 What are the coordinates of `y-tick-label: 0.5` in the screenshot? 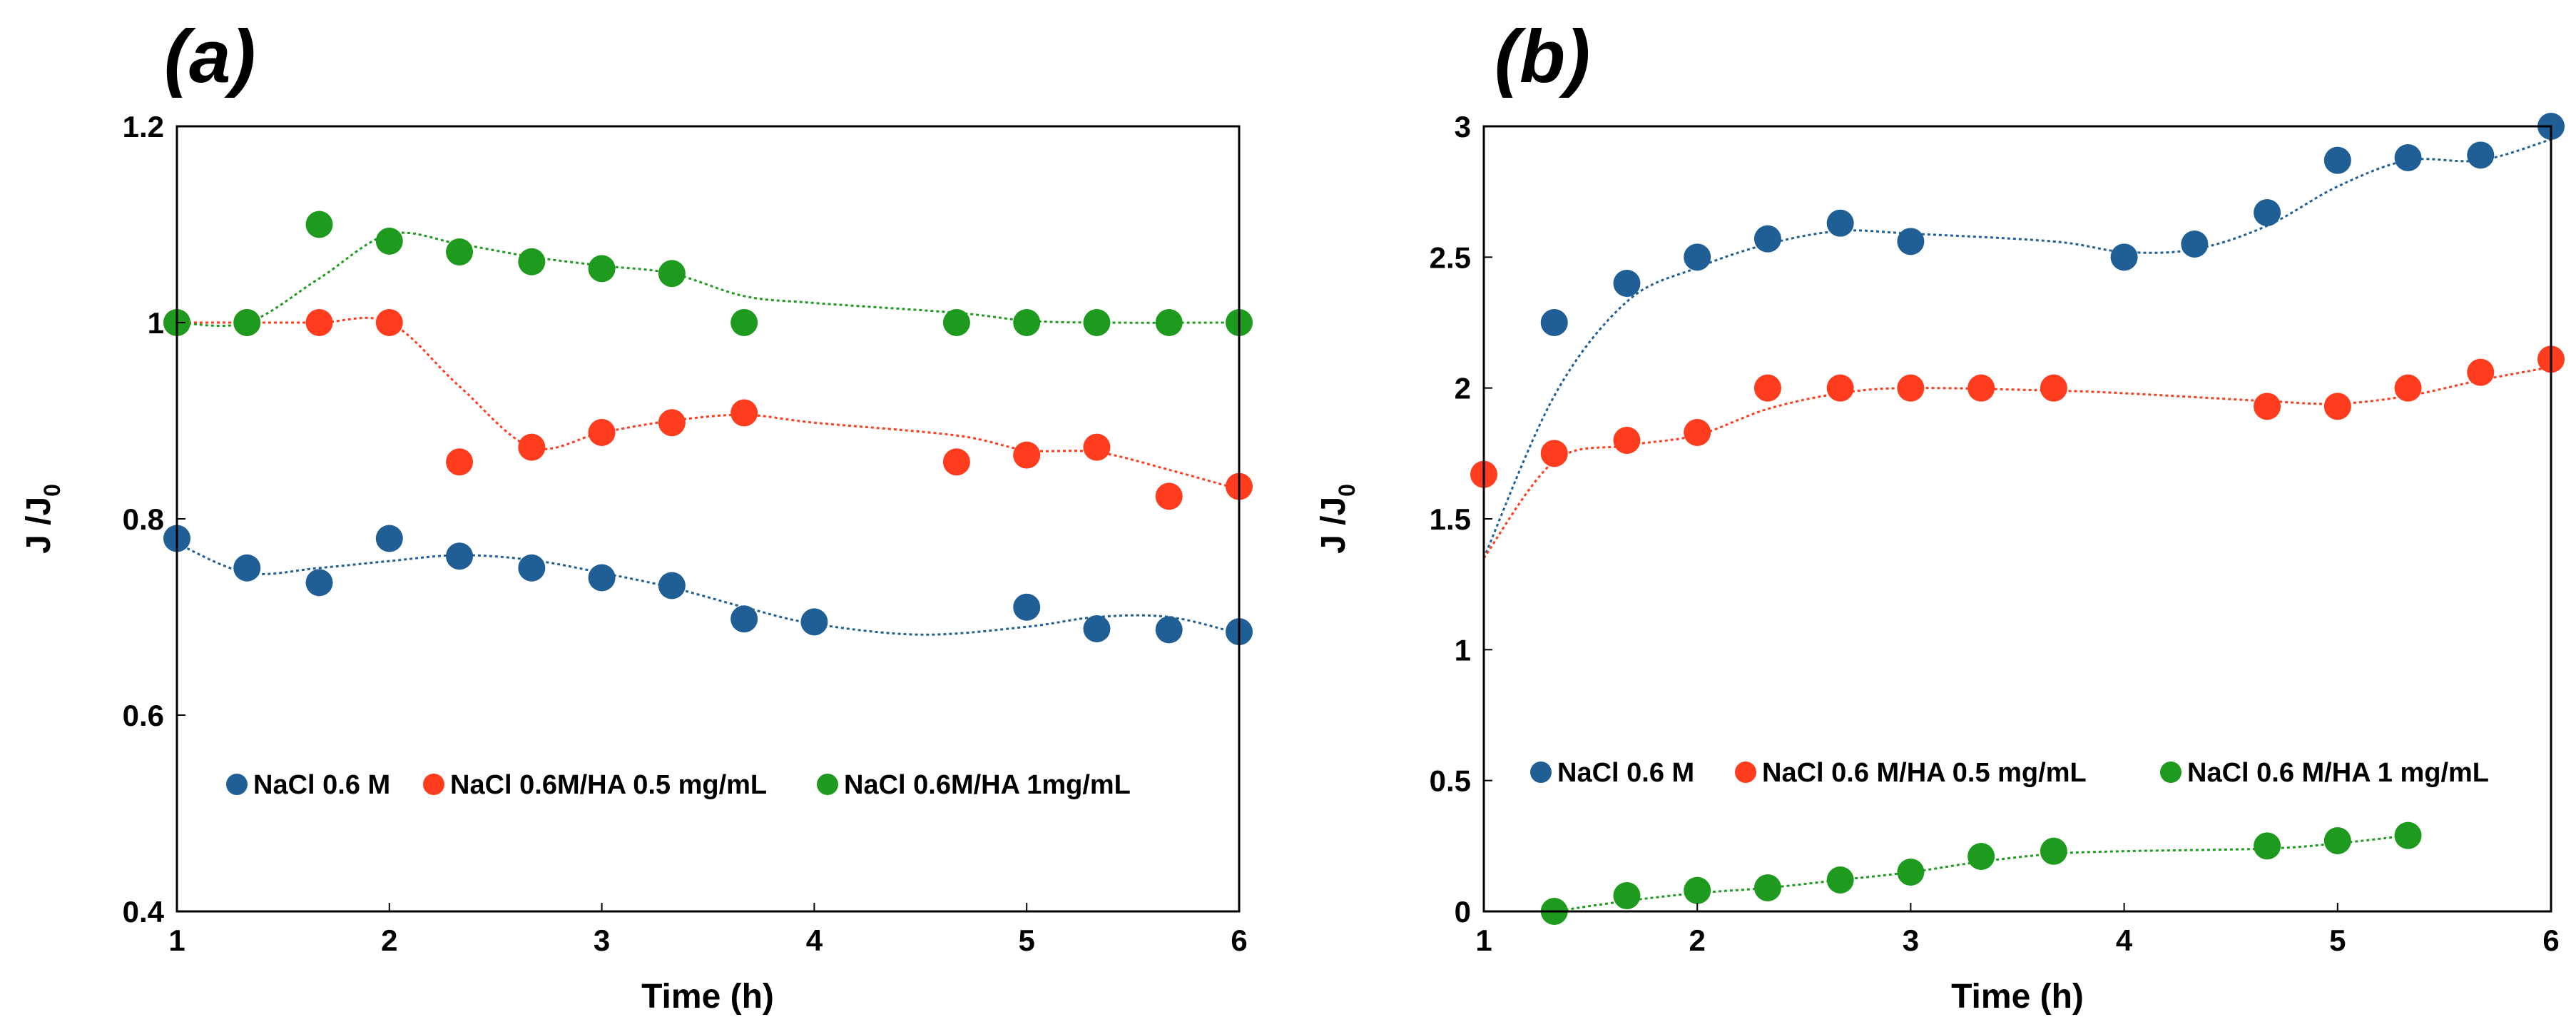 It's located at (1450, 781).